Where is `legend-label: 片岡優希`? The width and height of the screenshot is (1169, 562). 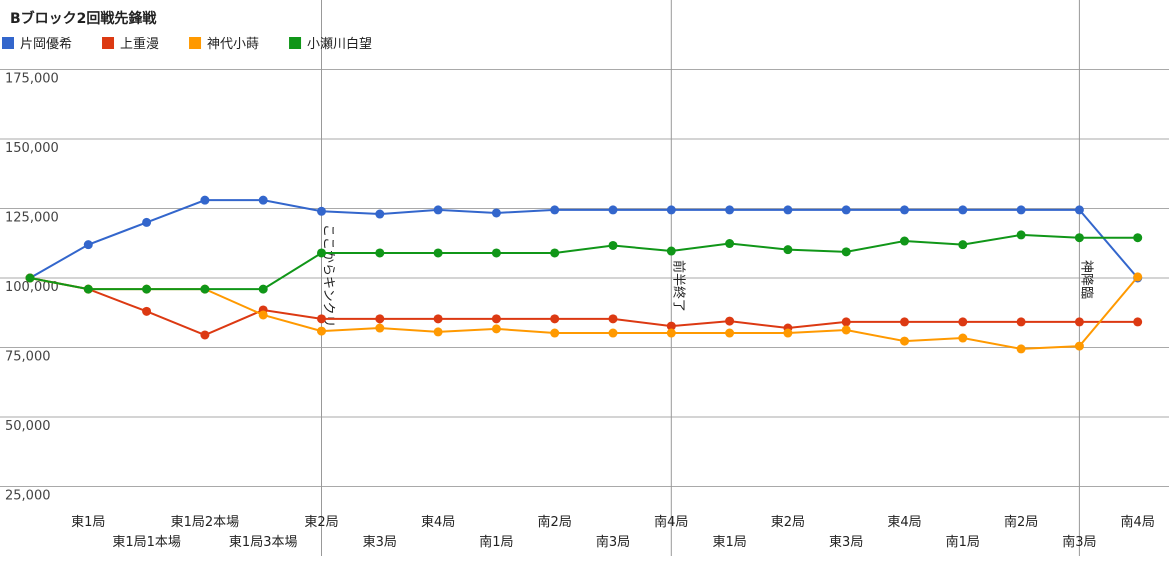
legend-label: 片岡優希 is located at coordinates (46, 44).